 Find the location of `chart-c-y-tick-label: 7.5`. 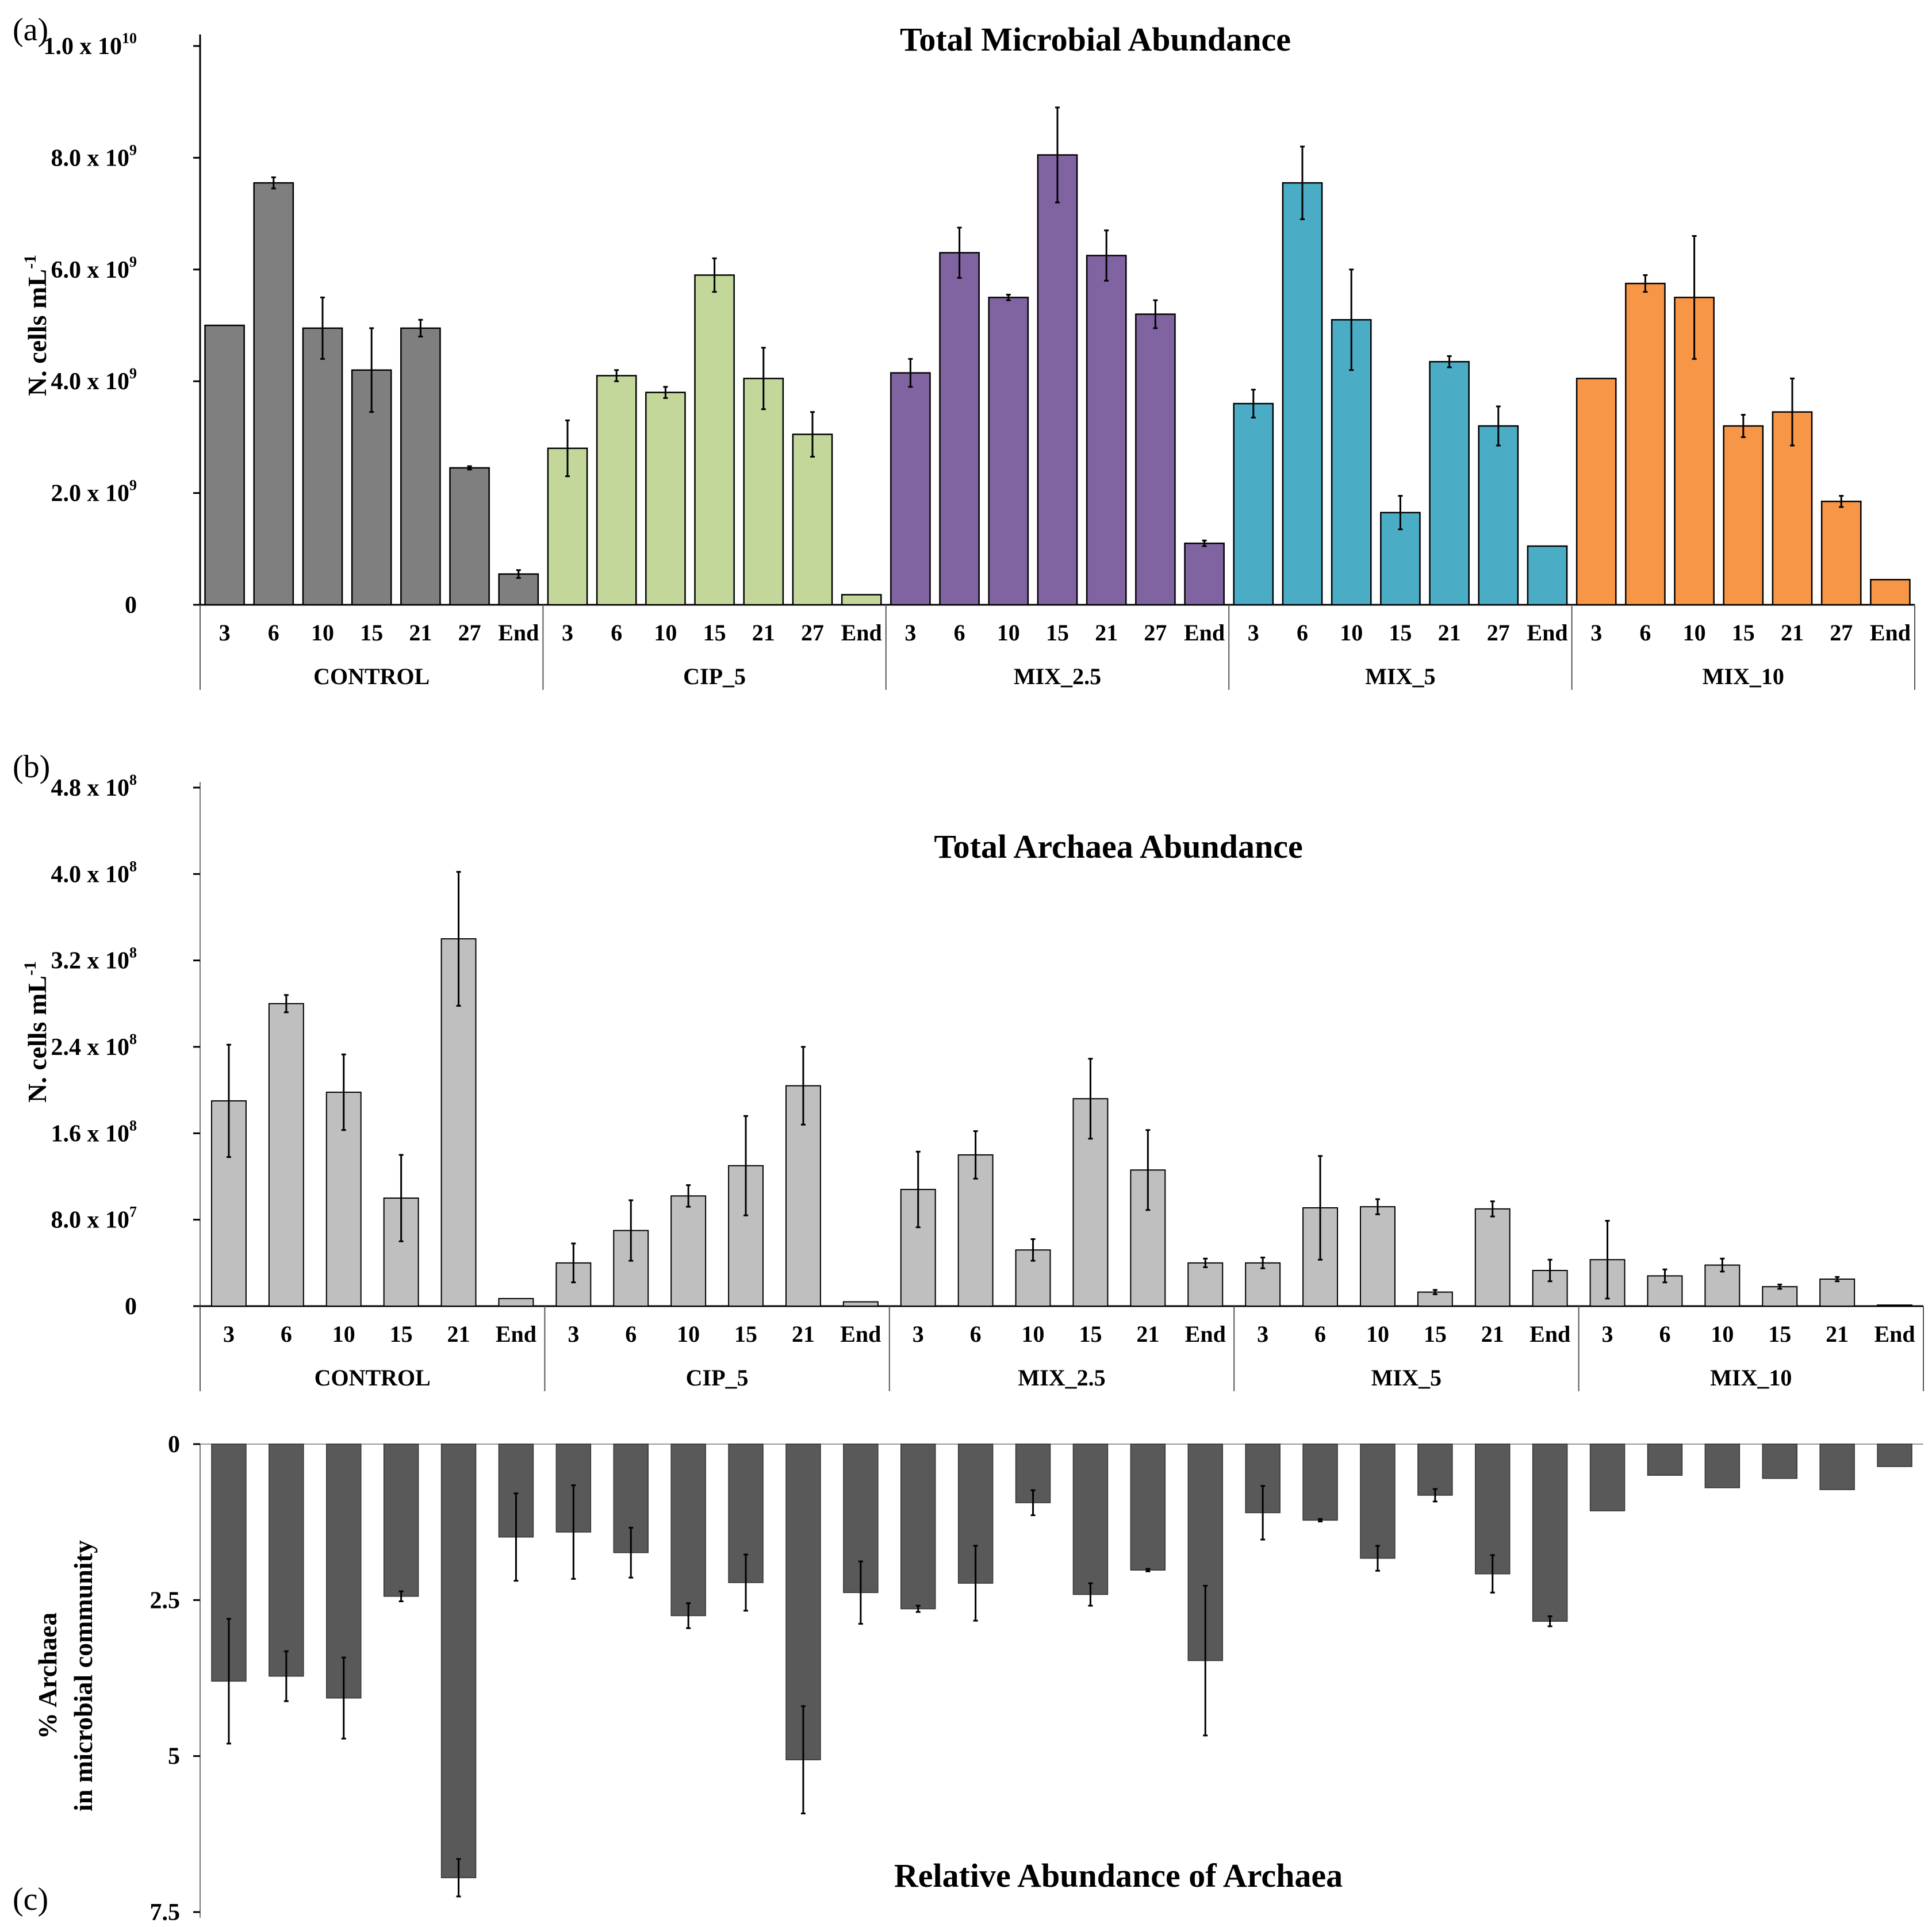

chart-c-y-tick-label: 7.5 is located at coordinates (165, 1912).